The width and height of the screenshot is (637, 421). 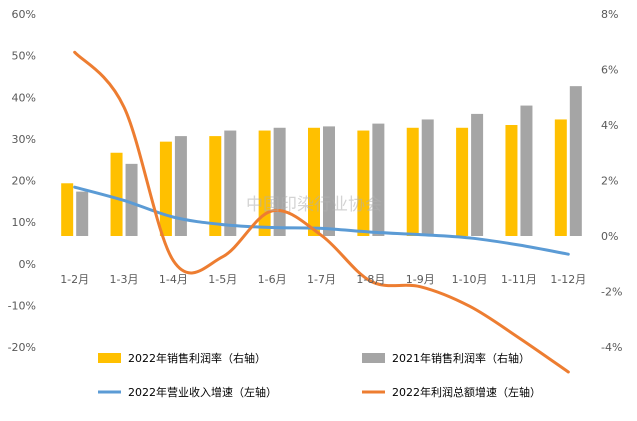 I want to click on right-tick-label: 8%, so click(x=609, y=14).